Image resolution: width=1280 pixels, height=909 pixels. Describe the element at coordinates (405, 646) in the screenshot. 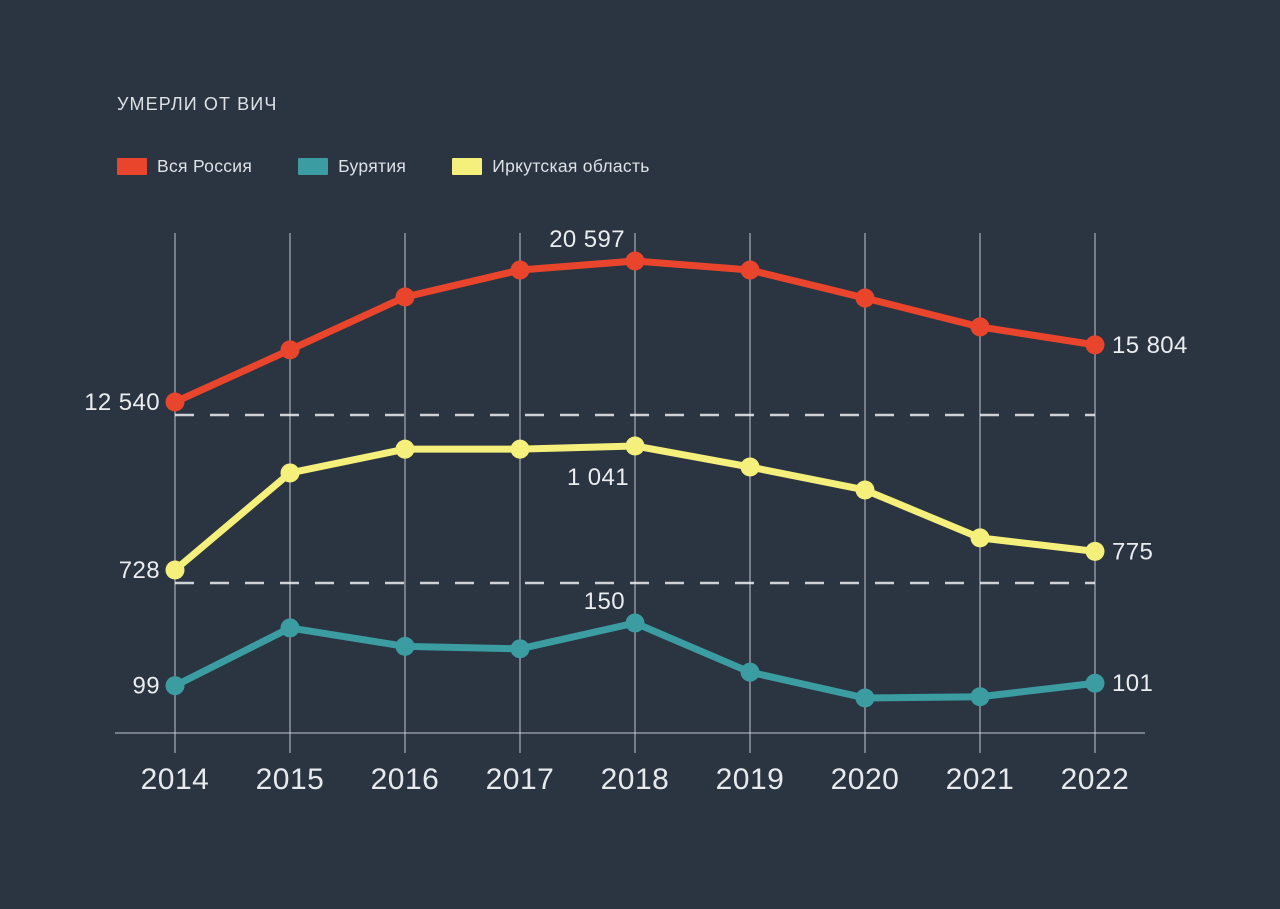

I see `data-point-1-2016` at that location.